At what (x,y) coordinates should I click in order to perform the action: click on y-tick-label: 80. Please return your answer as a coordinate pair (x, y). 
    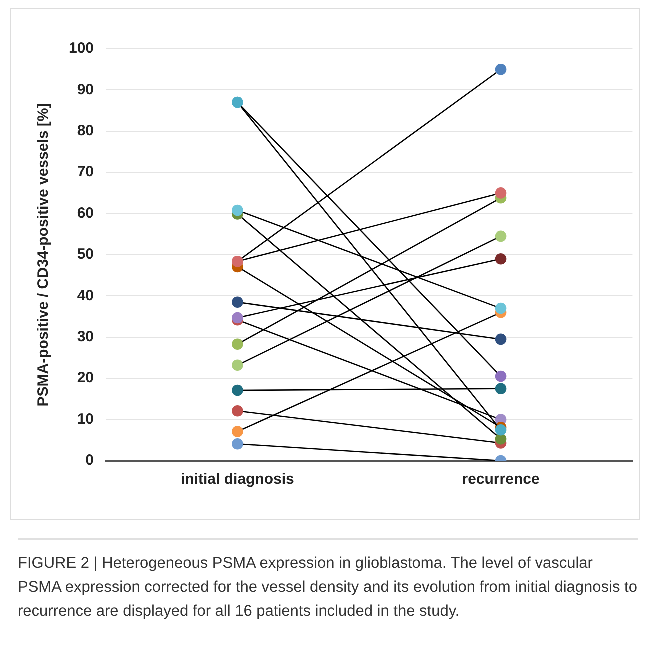
    Looking at the image, I should click on (85, 131).